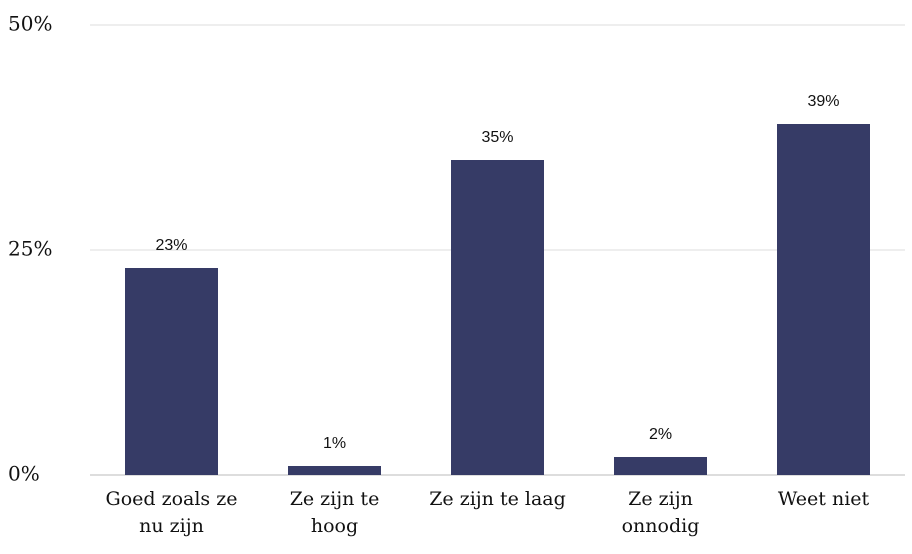 The height and width of the screenshot is (554, 912). I want to click on value-label: 35%, so click(497, 137).